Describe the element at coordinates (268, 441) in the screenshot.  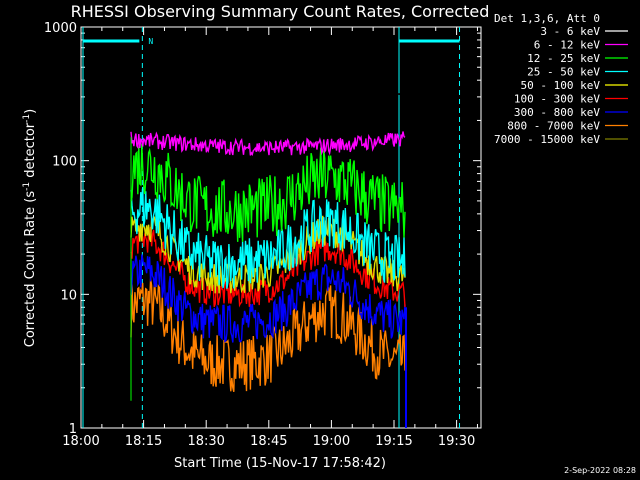
I see `x-tick-label: 18:45` at that location.